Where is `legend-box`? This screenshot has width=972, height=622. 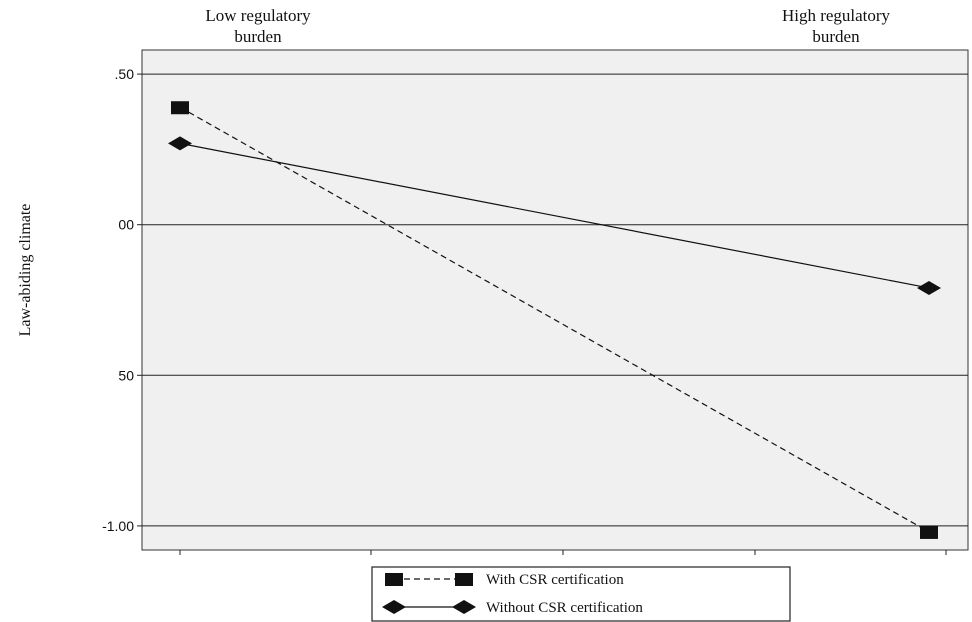
legend-box is located at coordinates (581, 594).